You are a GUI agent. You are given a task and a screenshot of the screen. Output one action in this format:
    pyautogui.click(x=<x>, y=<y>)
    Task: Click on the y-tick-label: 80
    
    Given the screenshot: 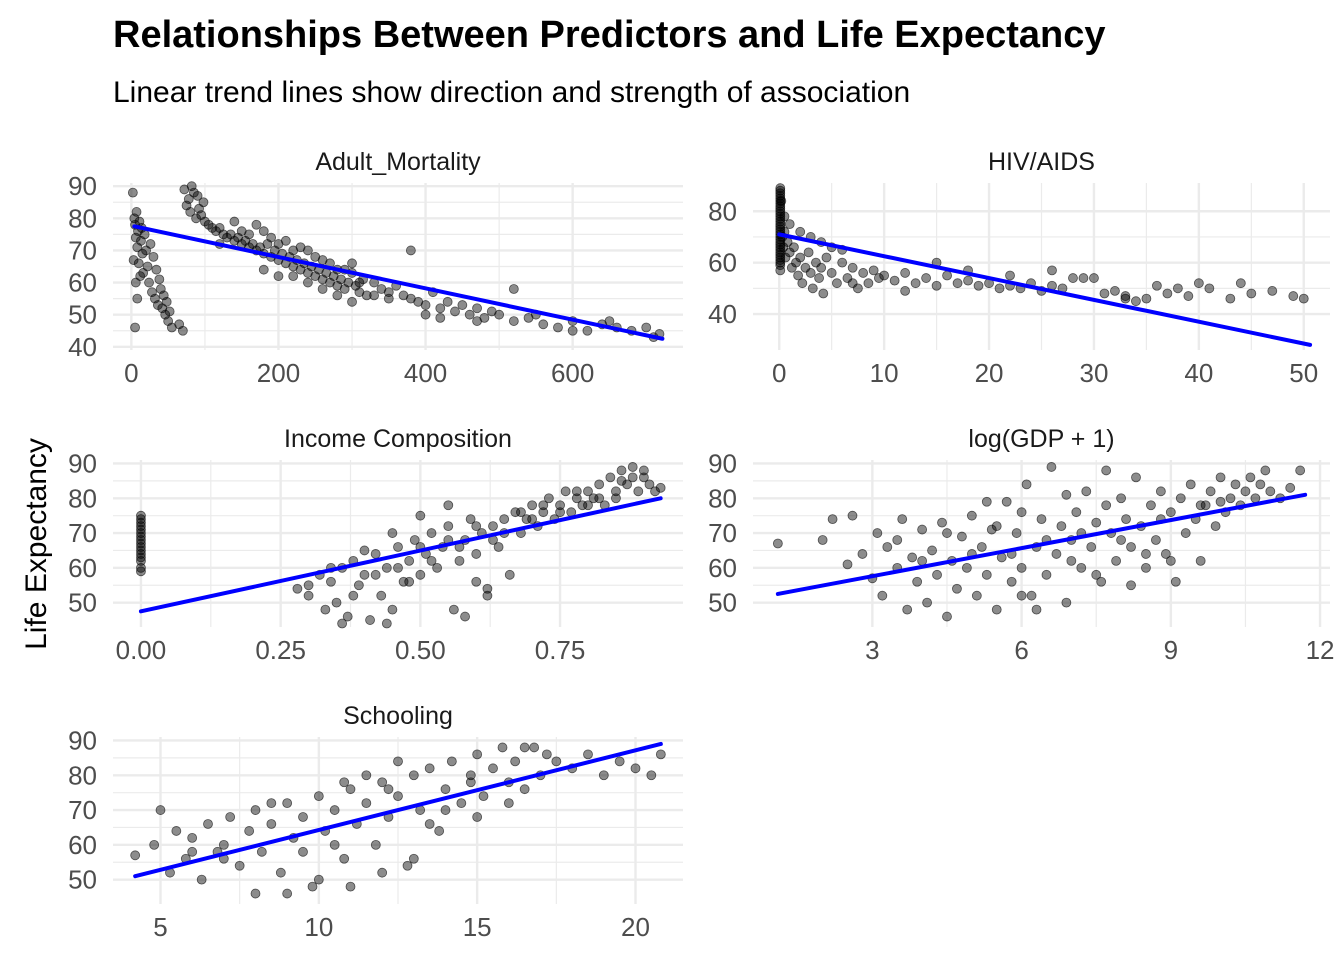 What is the action you would take?
    pyautogui.click(x=82, y=775)
    